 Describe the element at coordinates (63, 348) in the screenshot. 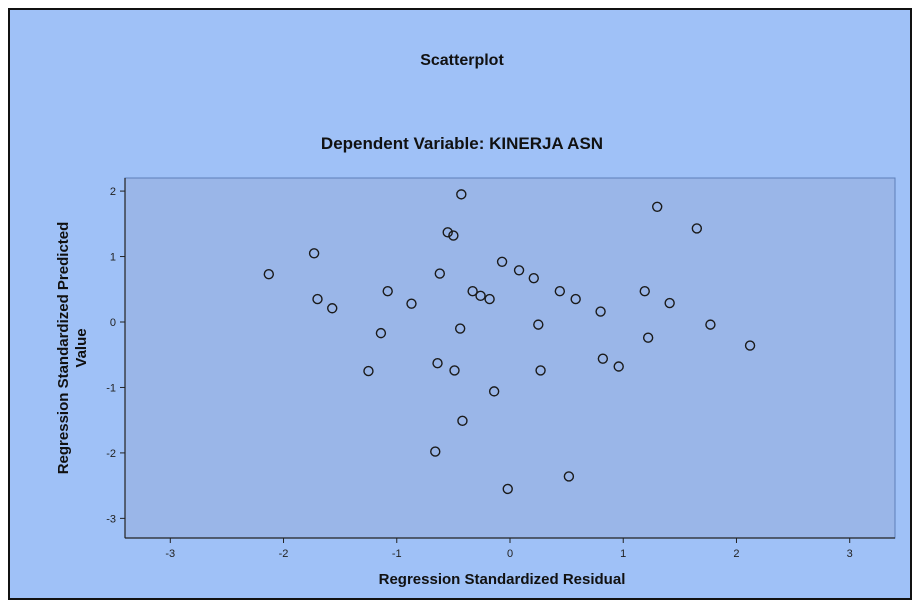

I see `y-axis-title-line-1: Regression Standardized Predicted` at that location.